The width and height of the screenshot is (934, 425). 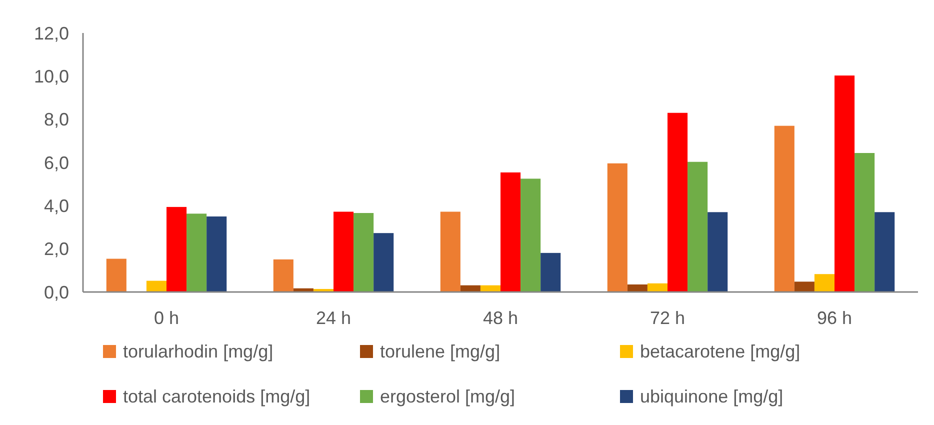 I want to click on x-tick-label: 72 h, so click(x=668, y=318).